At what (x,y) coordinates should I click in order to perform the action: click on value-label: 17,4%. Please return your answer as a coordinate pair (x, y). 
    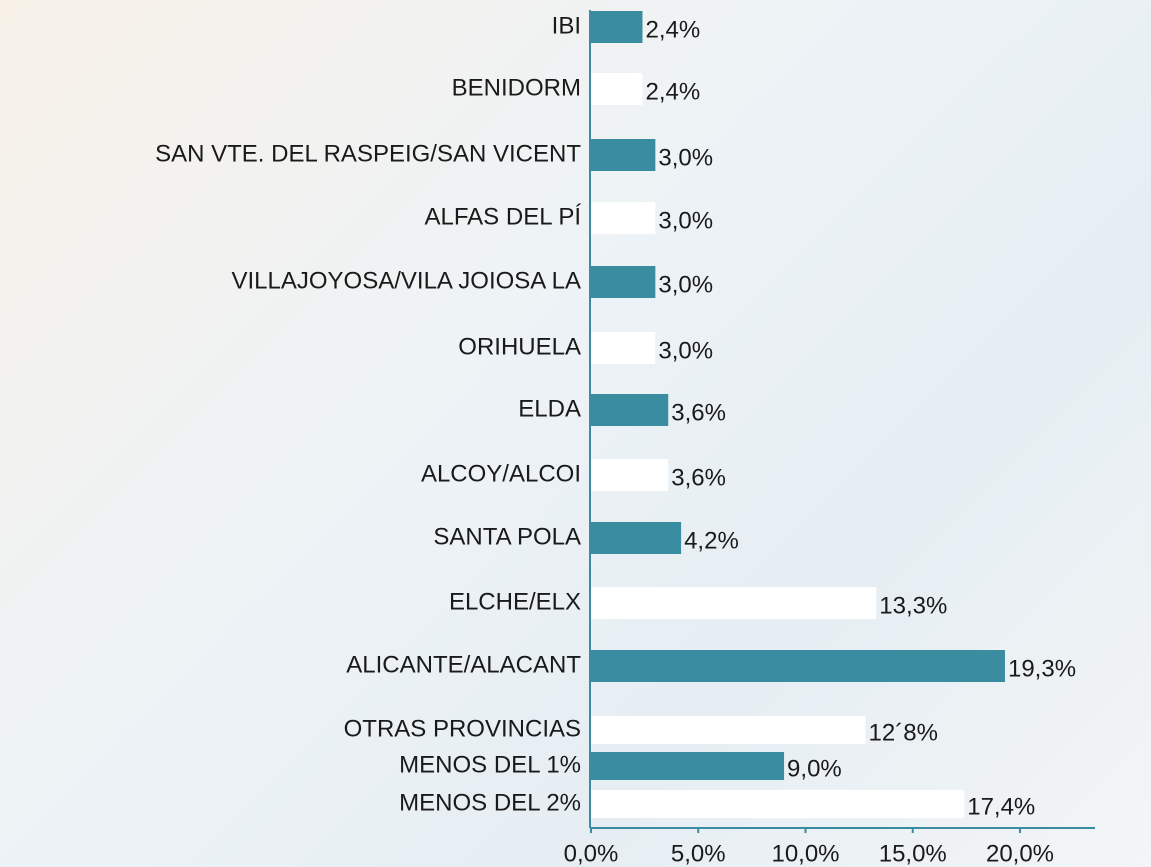
    Looking at the image, I should click on (1001, 806).